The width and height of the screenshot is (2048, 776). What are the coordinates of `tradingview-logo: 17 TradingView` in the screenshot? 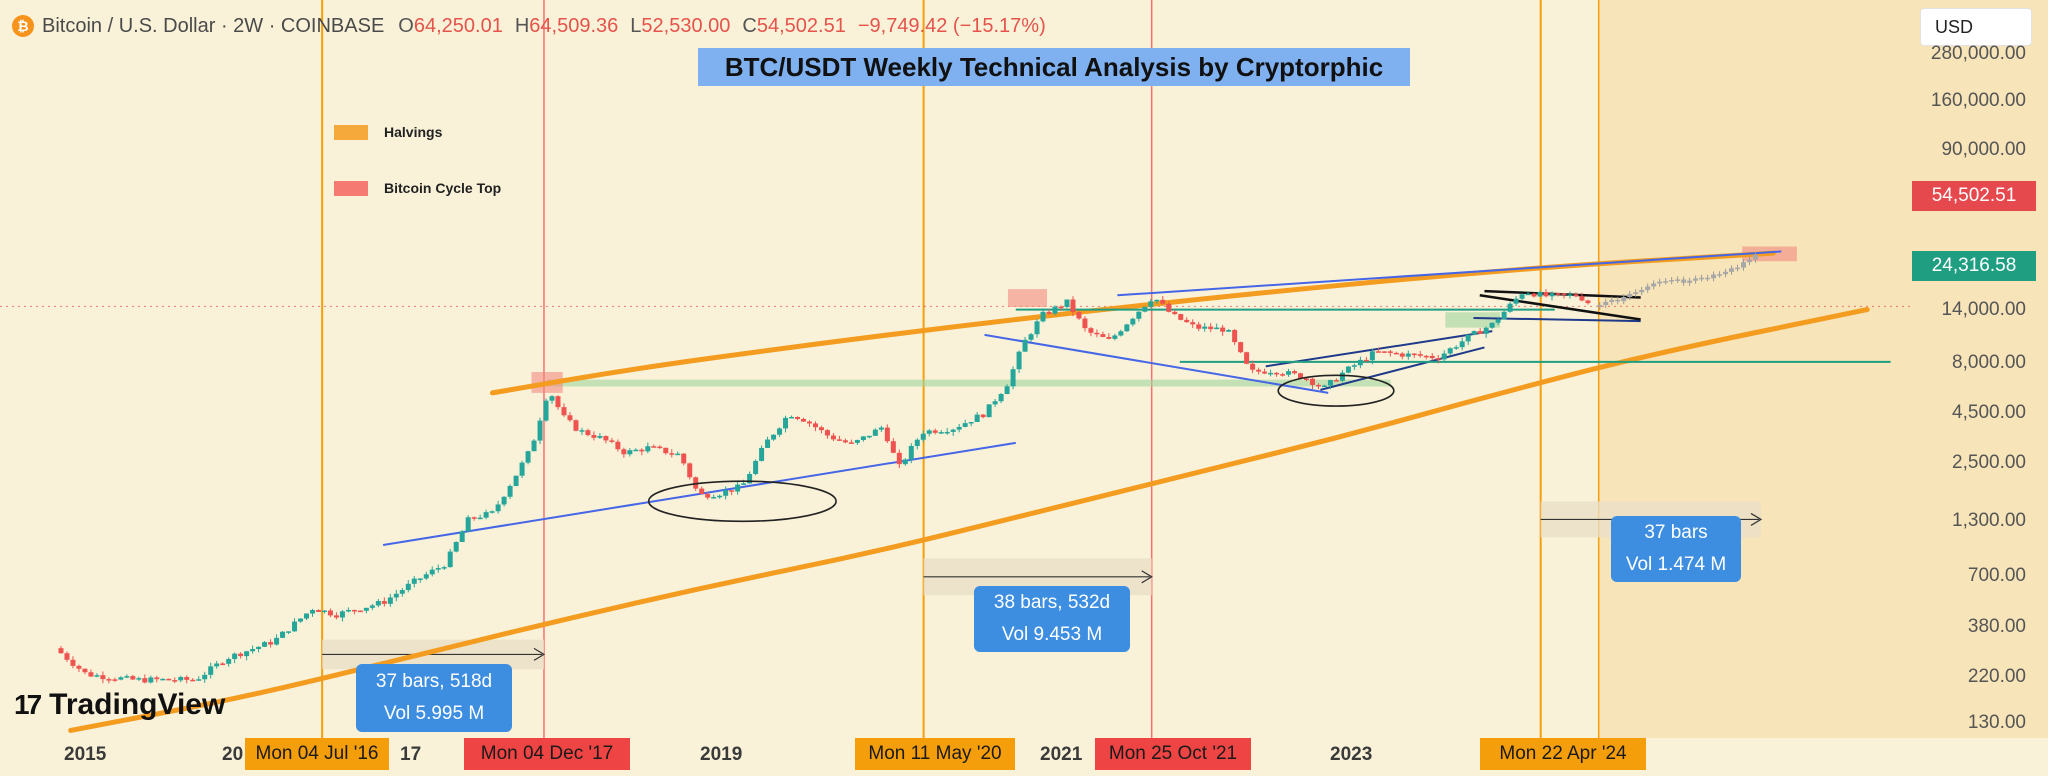 It's located at (119, 705).